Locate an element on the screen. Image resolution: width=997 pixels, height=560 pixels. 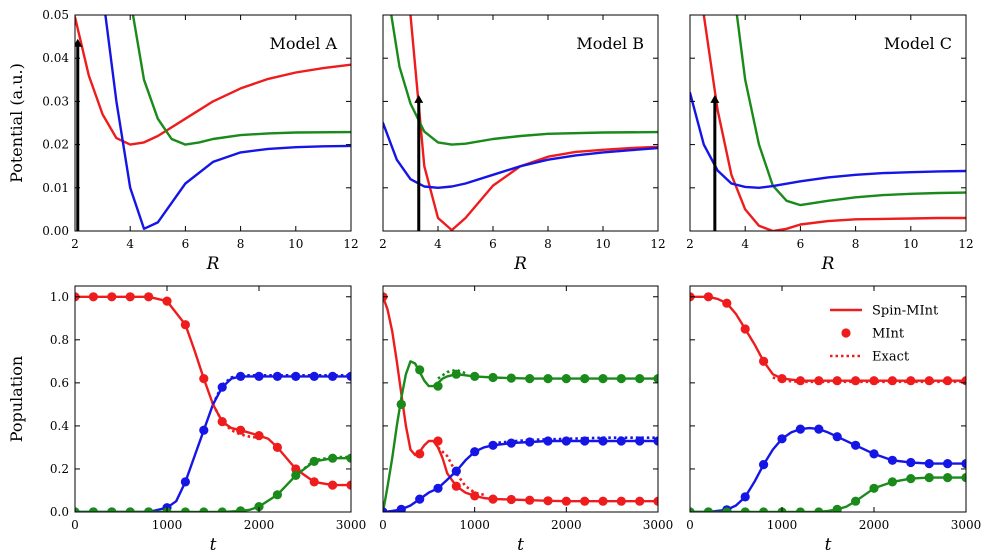
excitation-arrow-head is located at coordinates (79, 42).